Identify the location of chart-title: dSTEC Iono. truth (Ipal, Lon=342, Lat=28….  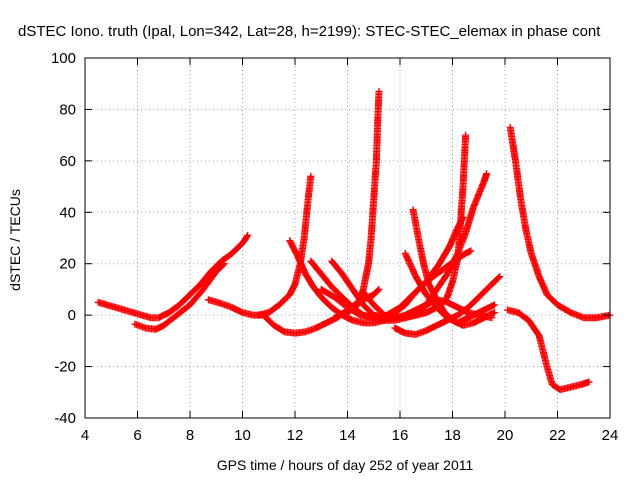
(309, 31).